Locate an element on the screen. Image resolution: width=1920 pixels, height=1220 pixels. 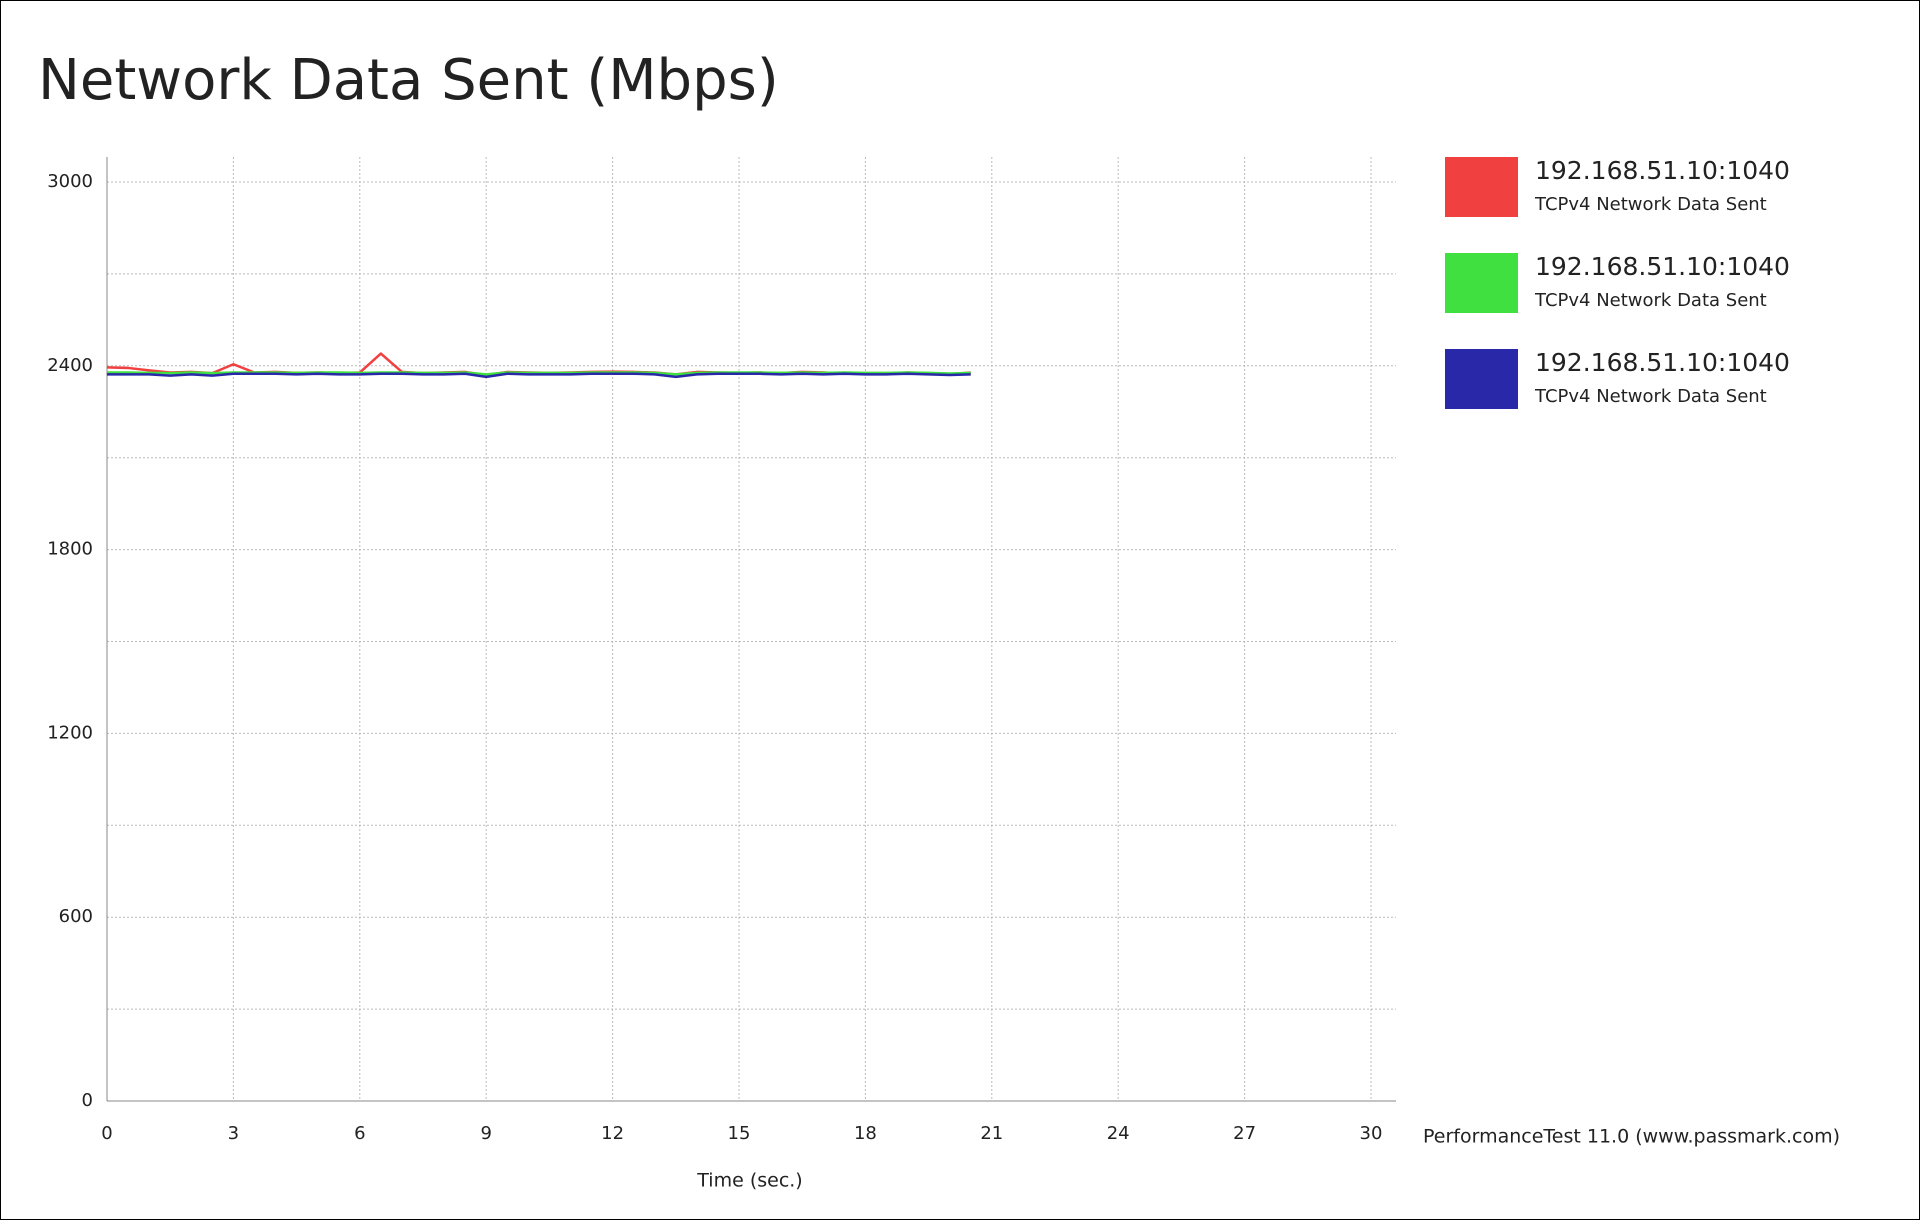
credit: PerformanceTest 11.0 (www.passmark.com) is located at coordinates (1631, 1137).